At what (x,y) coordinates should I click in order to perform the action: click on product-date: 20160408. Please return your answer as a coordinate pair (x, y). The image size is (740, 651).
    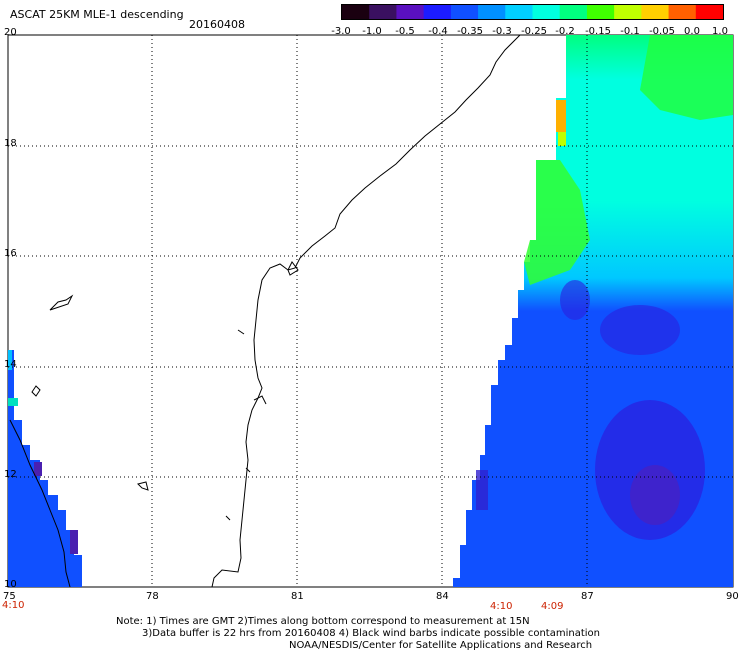
    Looking at the image, I should click on (217, 24).